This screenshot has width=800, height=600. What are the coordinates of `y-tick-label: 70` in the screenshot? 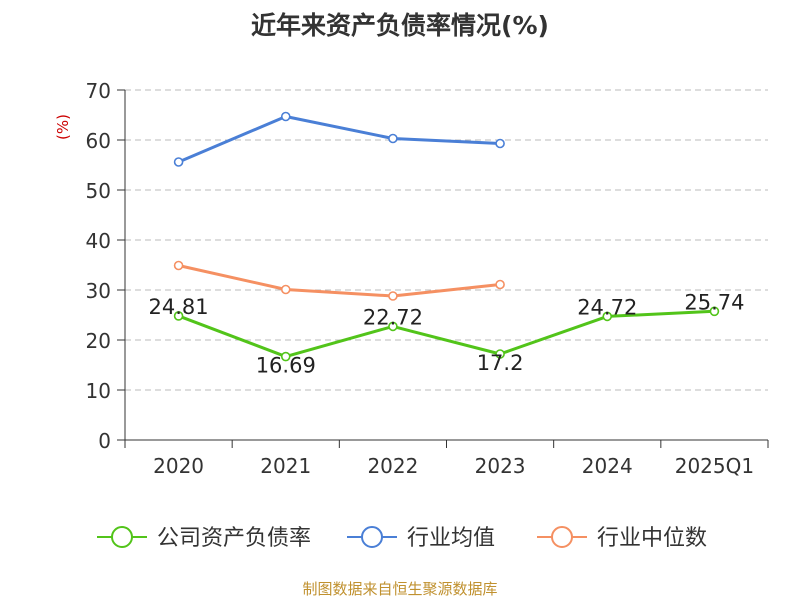 It's located at (98, 91).